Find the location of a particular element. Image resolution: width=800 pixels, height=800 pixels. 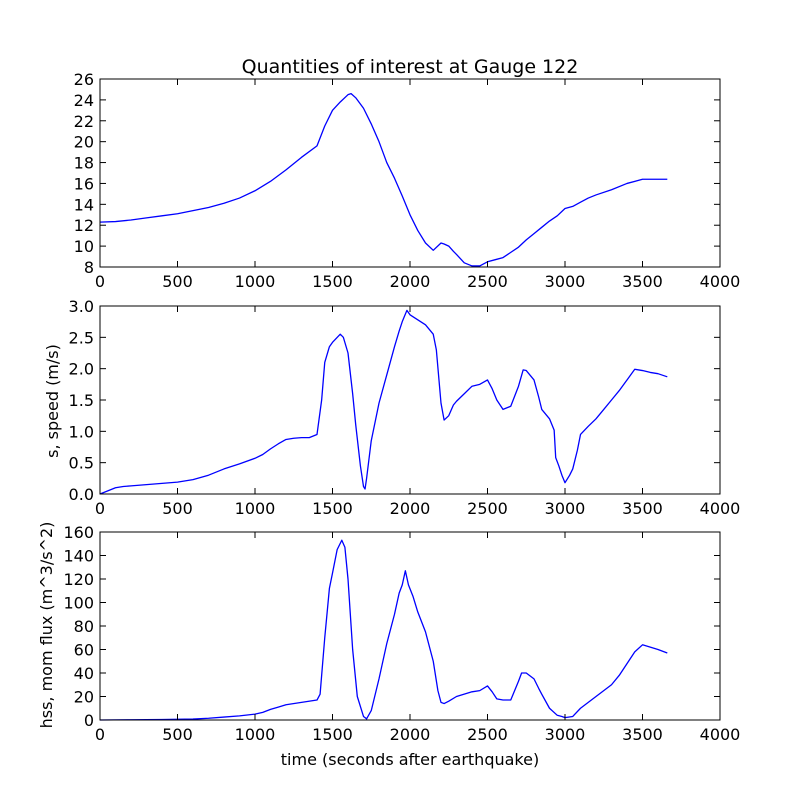

y-tick-label-flux: 0 is located at coordinates (89, 720).